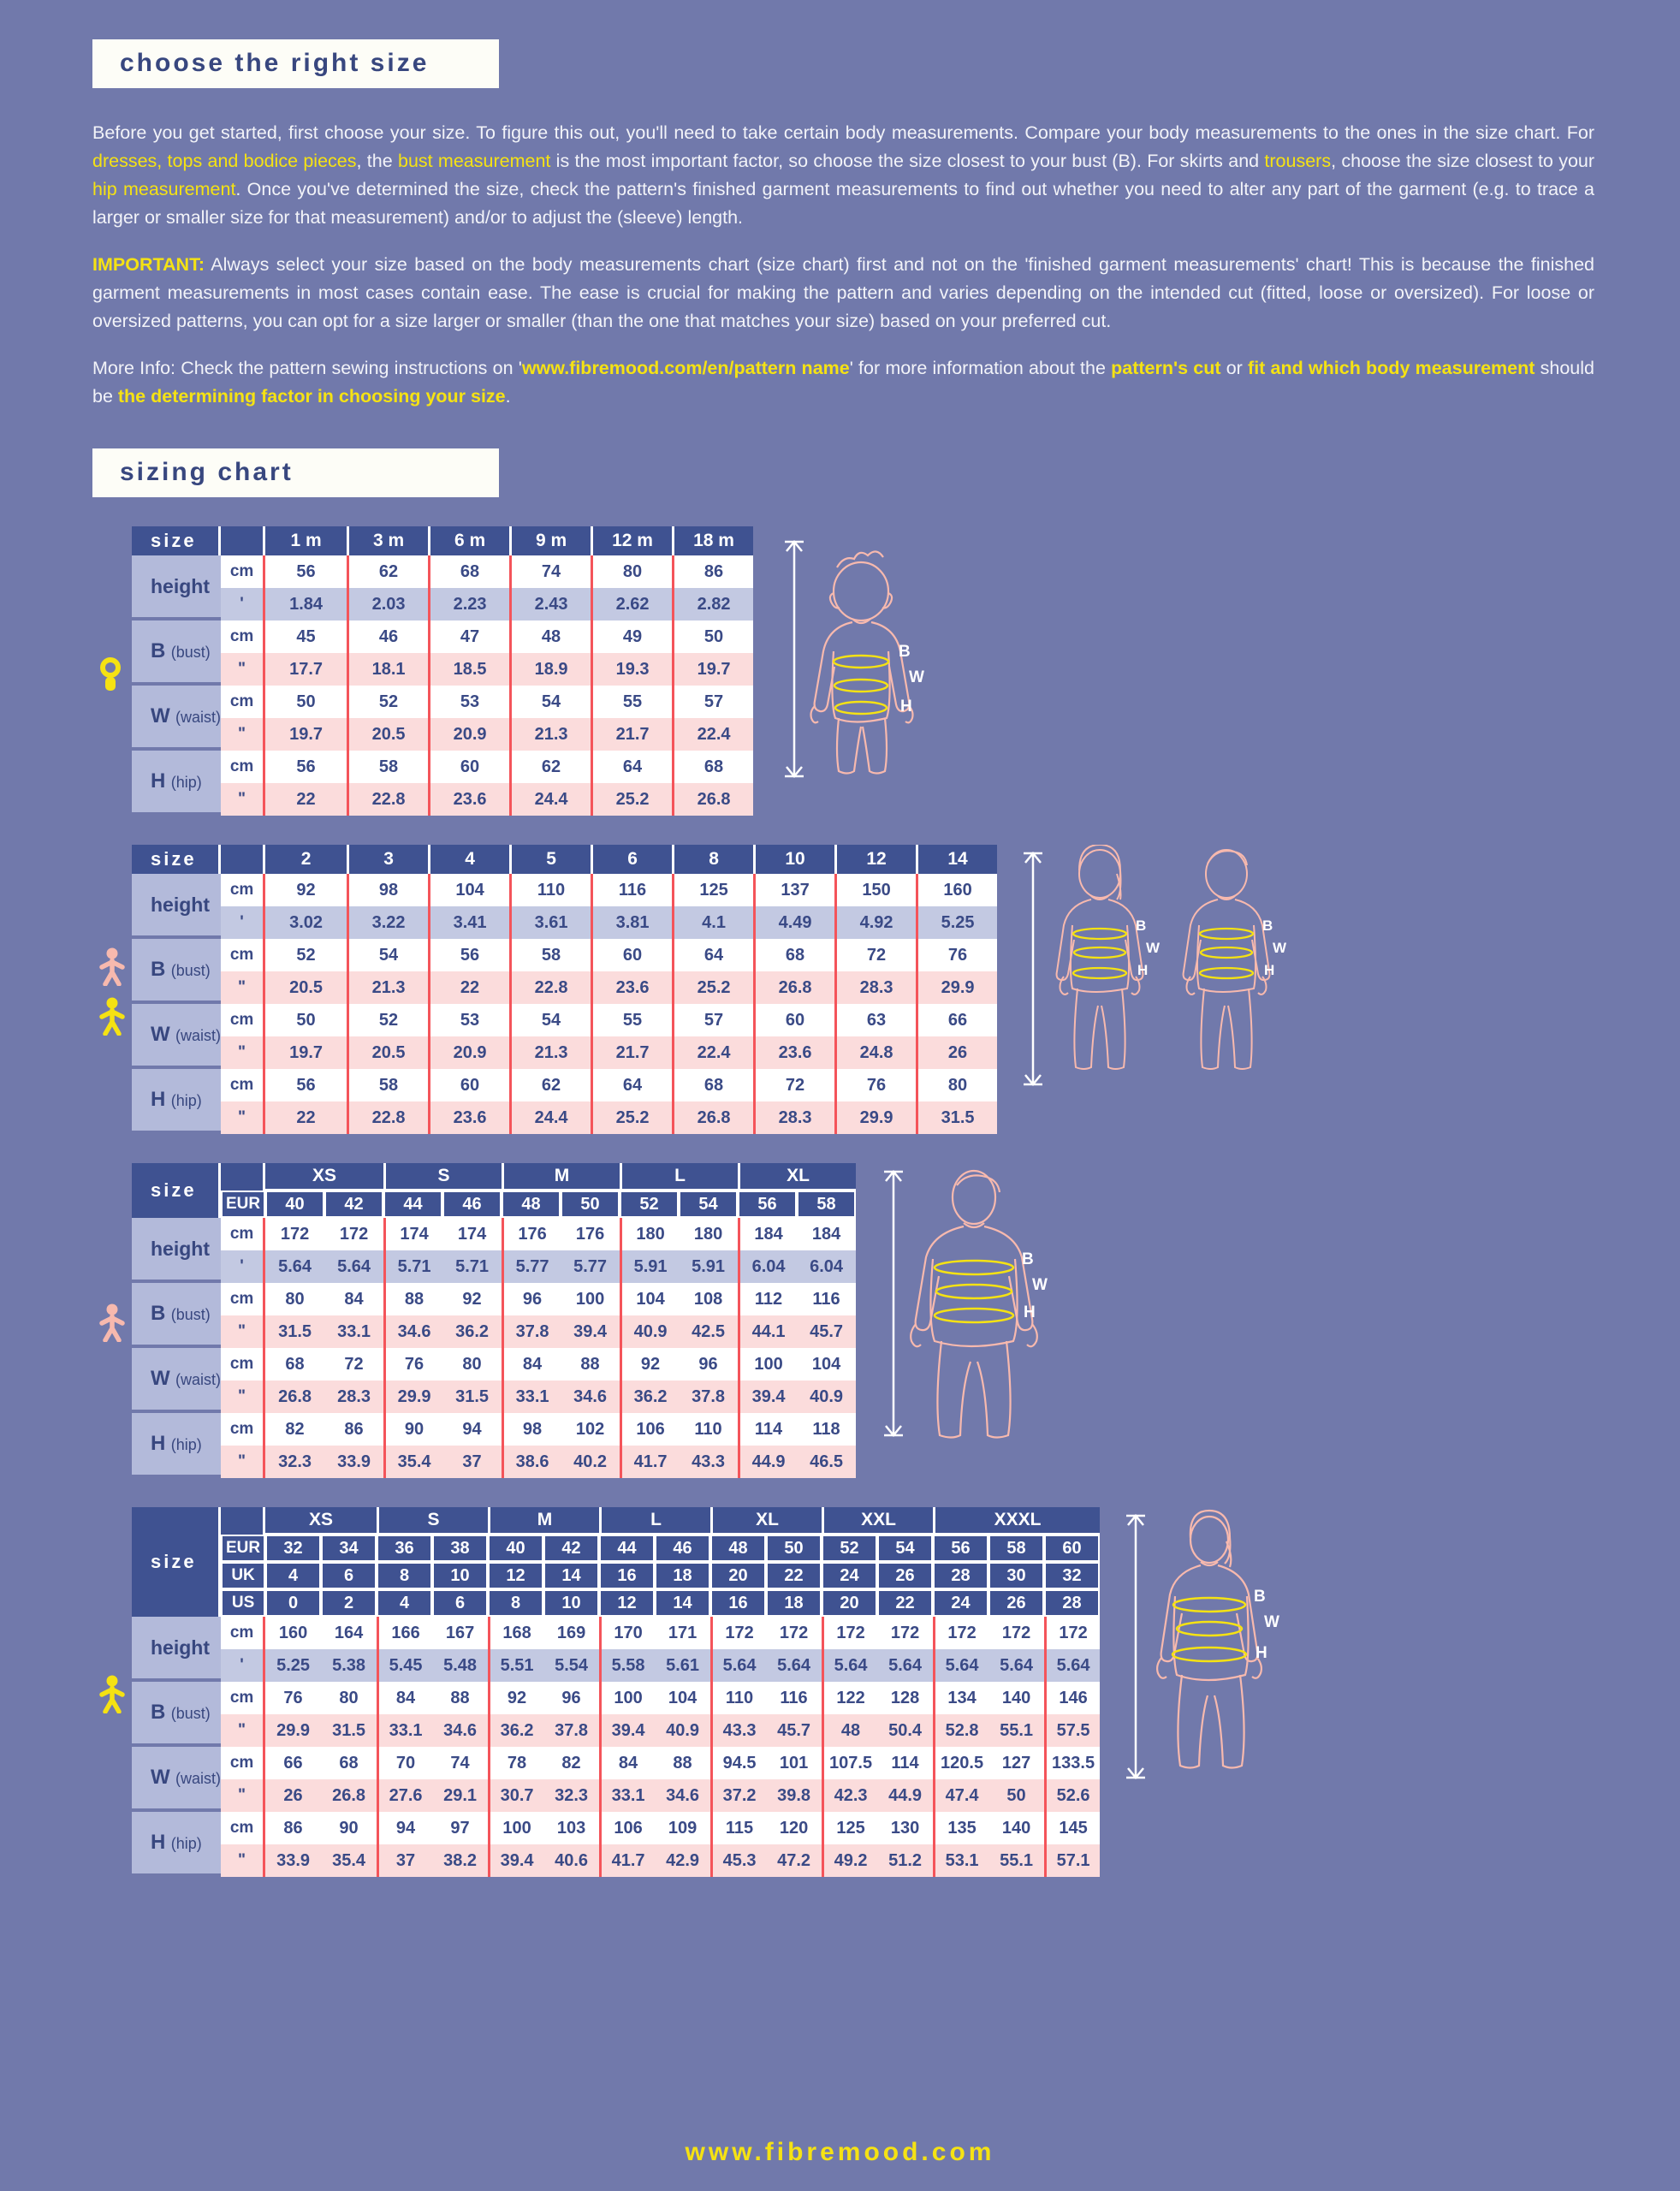 This screenshot has height=2191, width=1680. I want to click on value-cell: 26.8, so click(713, 799).